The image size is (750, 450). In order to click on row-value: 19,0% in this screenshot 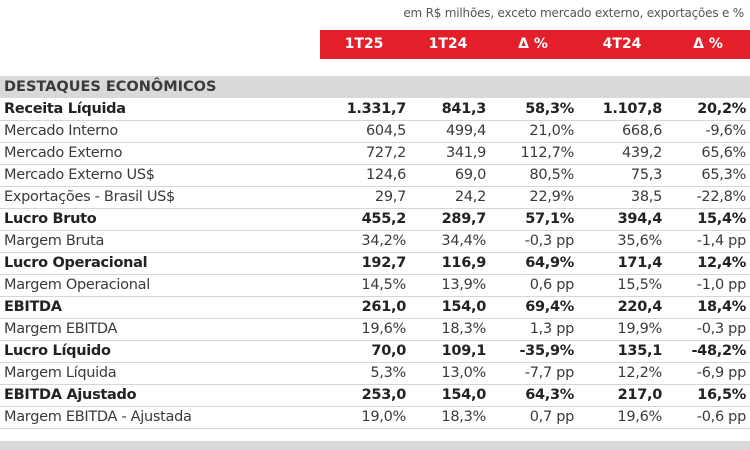, I will do `click(383, 417)`.